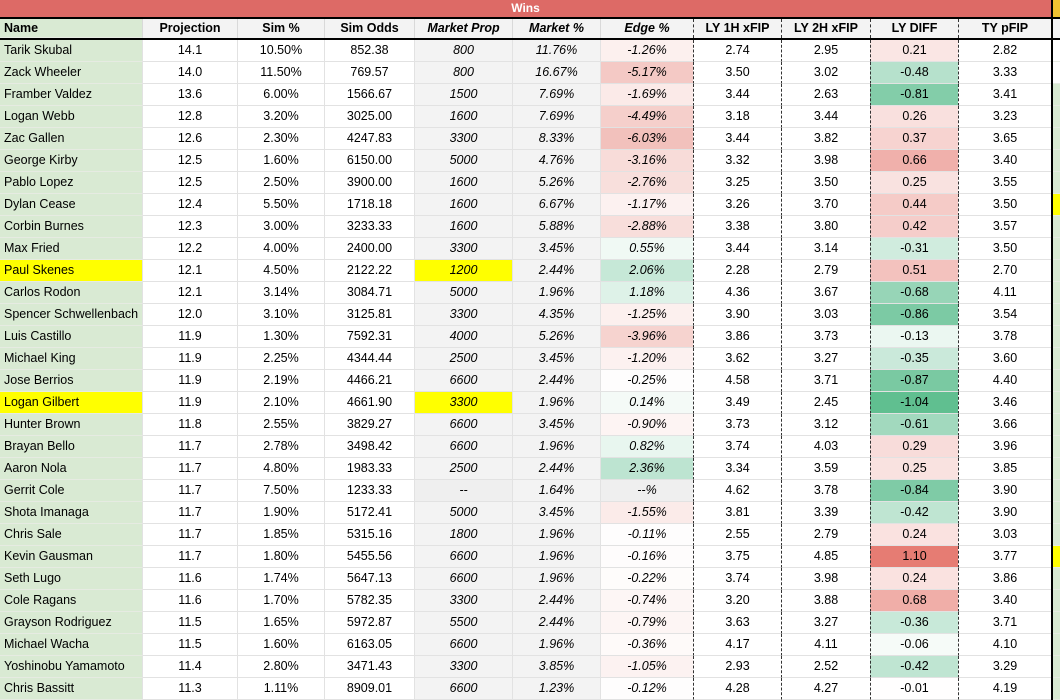 Image resolution: width=1060 pixels, height=700 pixels. I want to click on ly-1h-xfip-cell: 3.32, so click(737, 161).